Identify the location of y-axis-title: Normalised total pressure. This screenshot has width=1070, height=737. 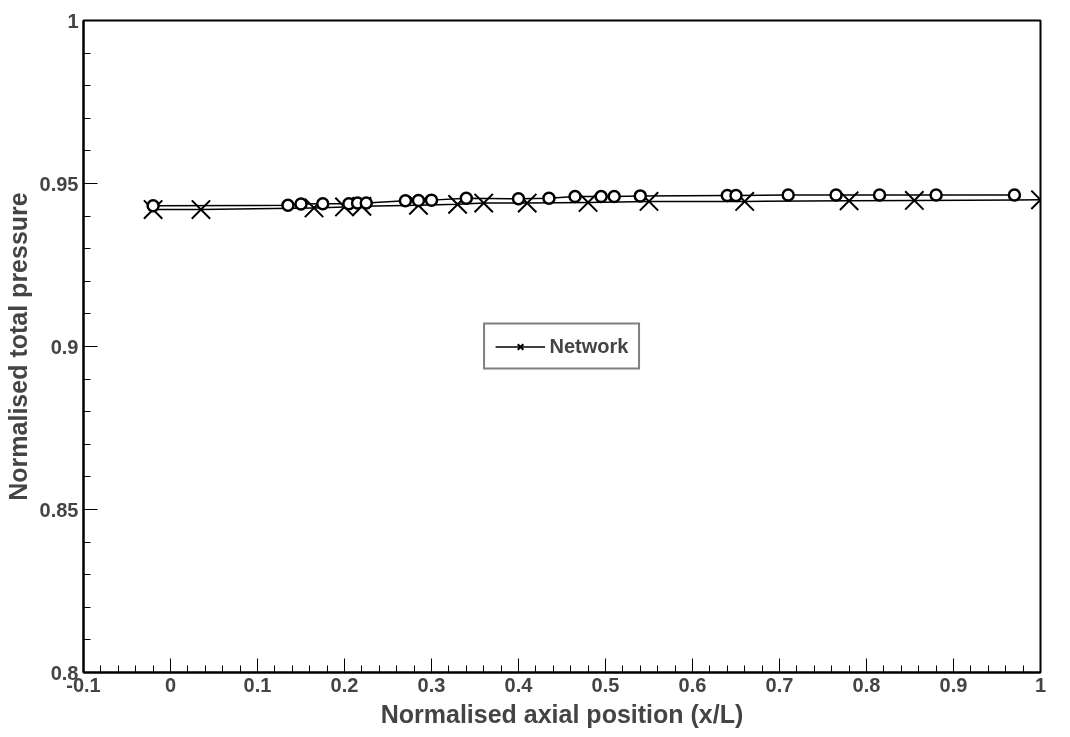
(17, 346).